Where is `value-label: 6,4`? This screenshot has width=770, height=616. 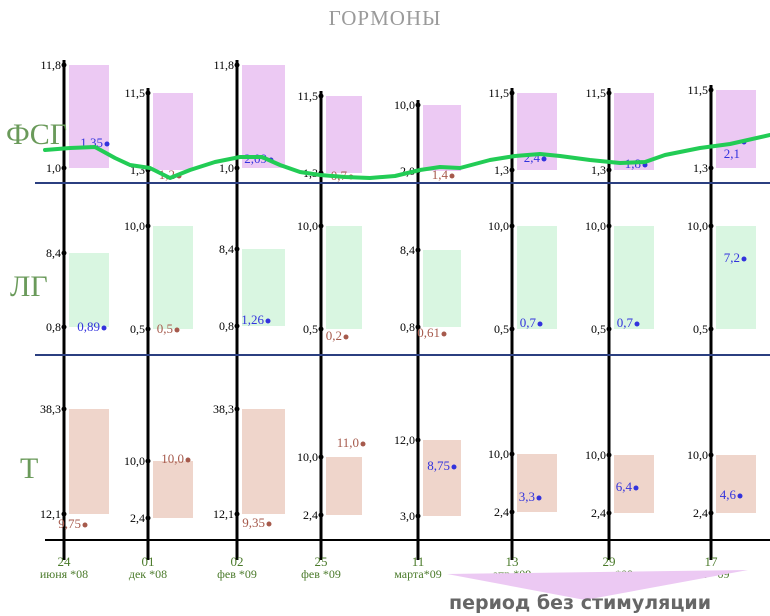 value-label: 6,4 is located at coordinates (624, 486).